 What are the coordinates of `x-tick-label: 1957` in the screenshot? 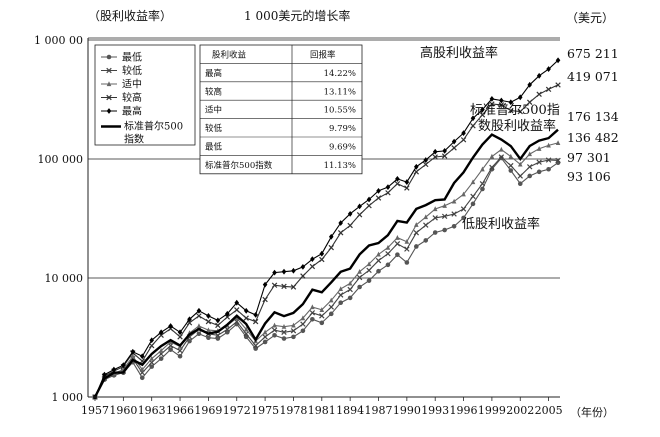 It's located at (95, 410).